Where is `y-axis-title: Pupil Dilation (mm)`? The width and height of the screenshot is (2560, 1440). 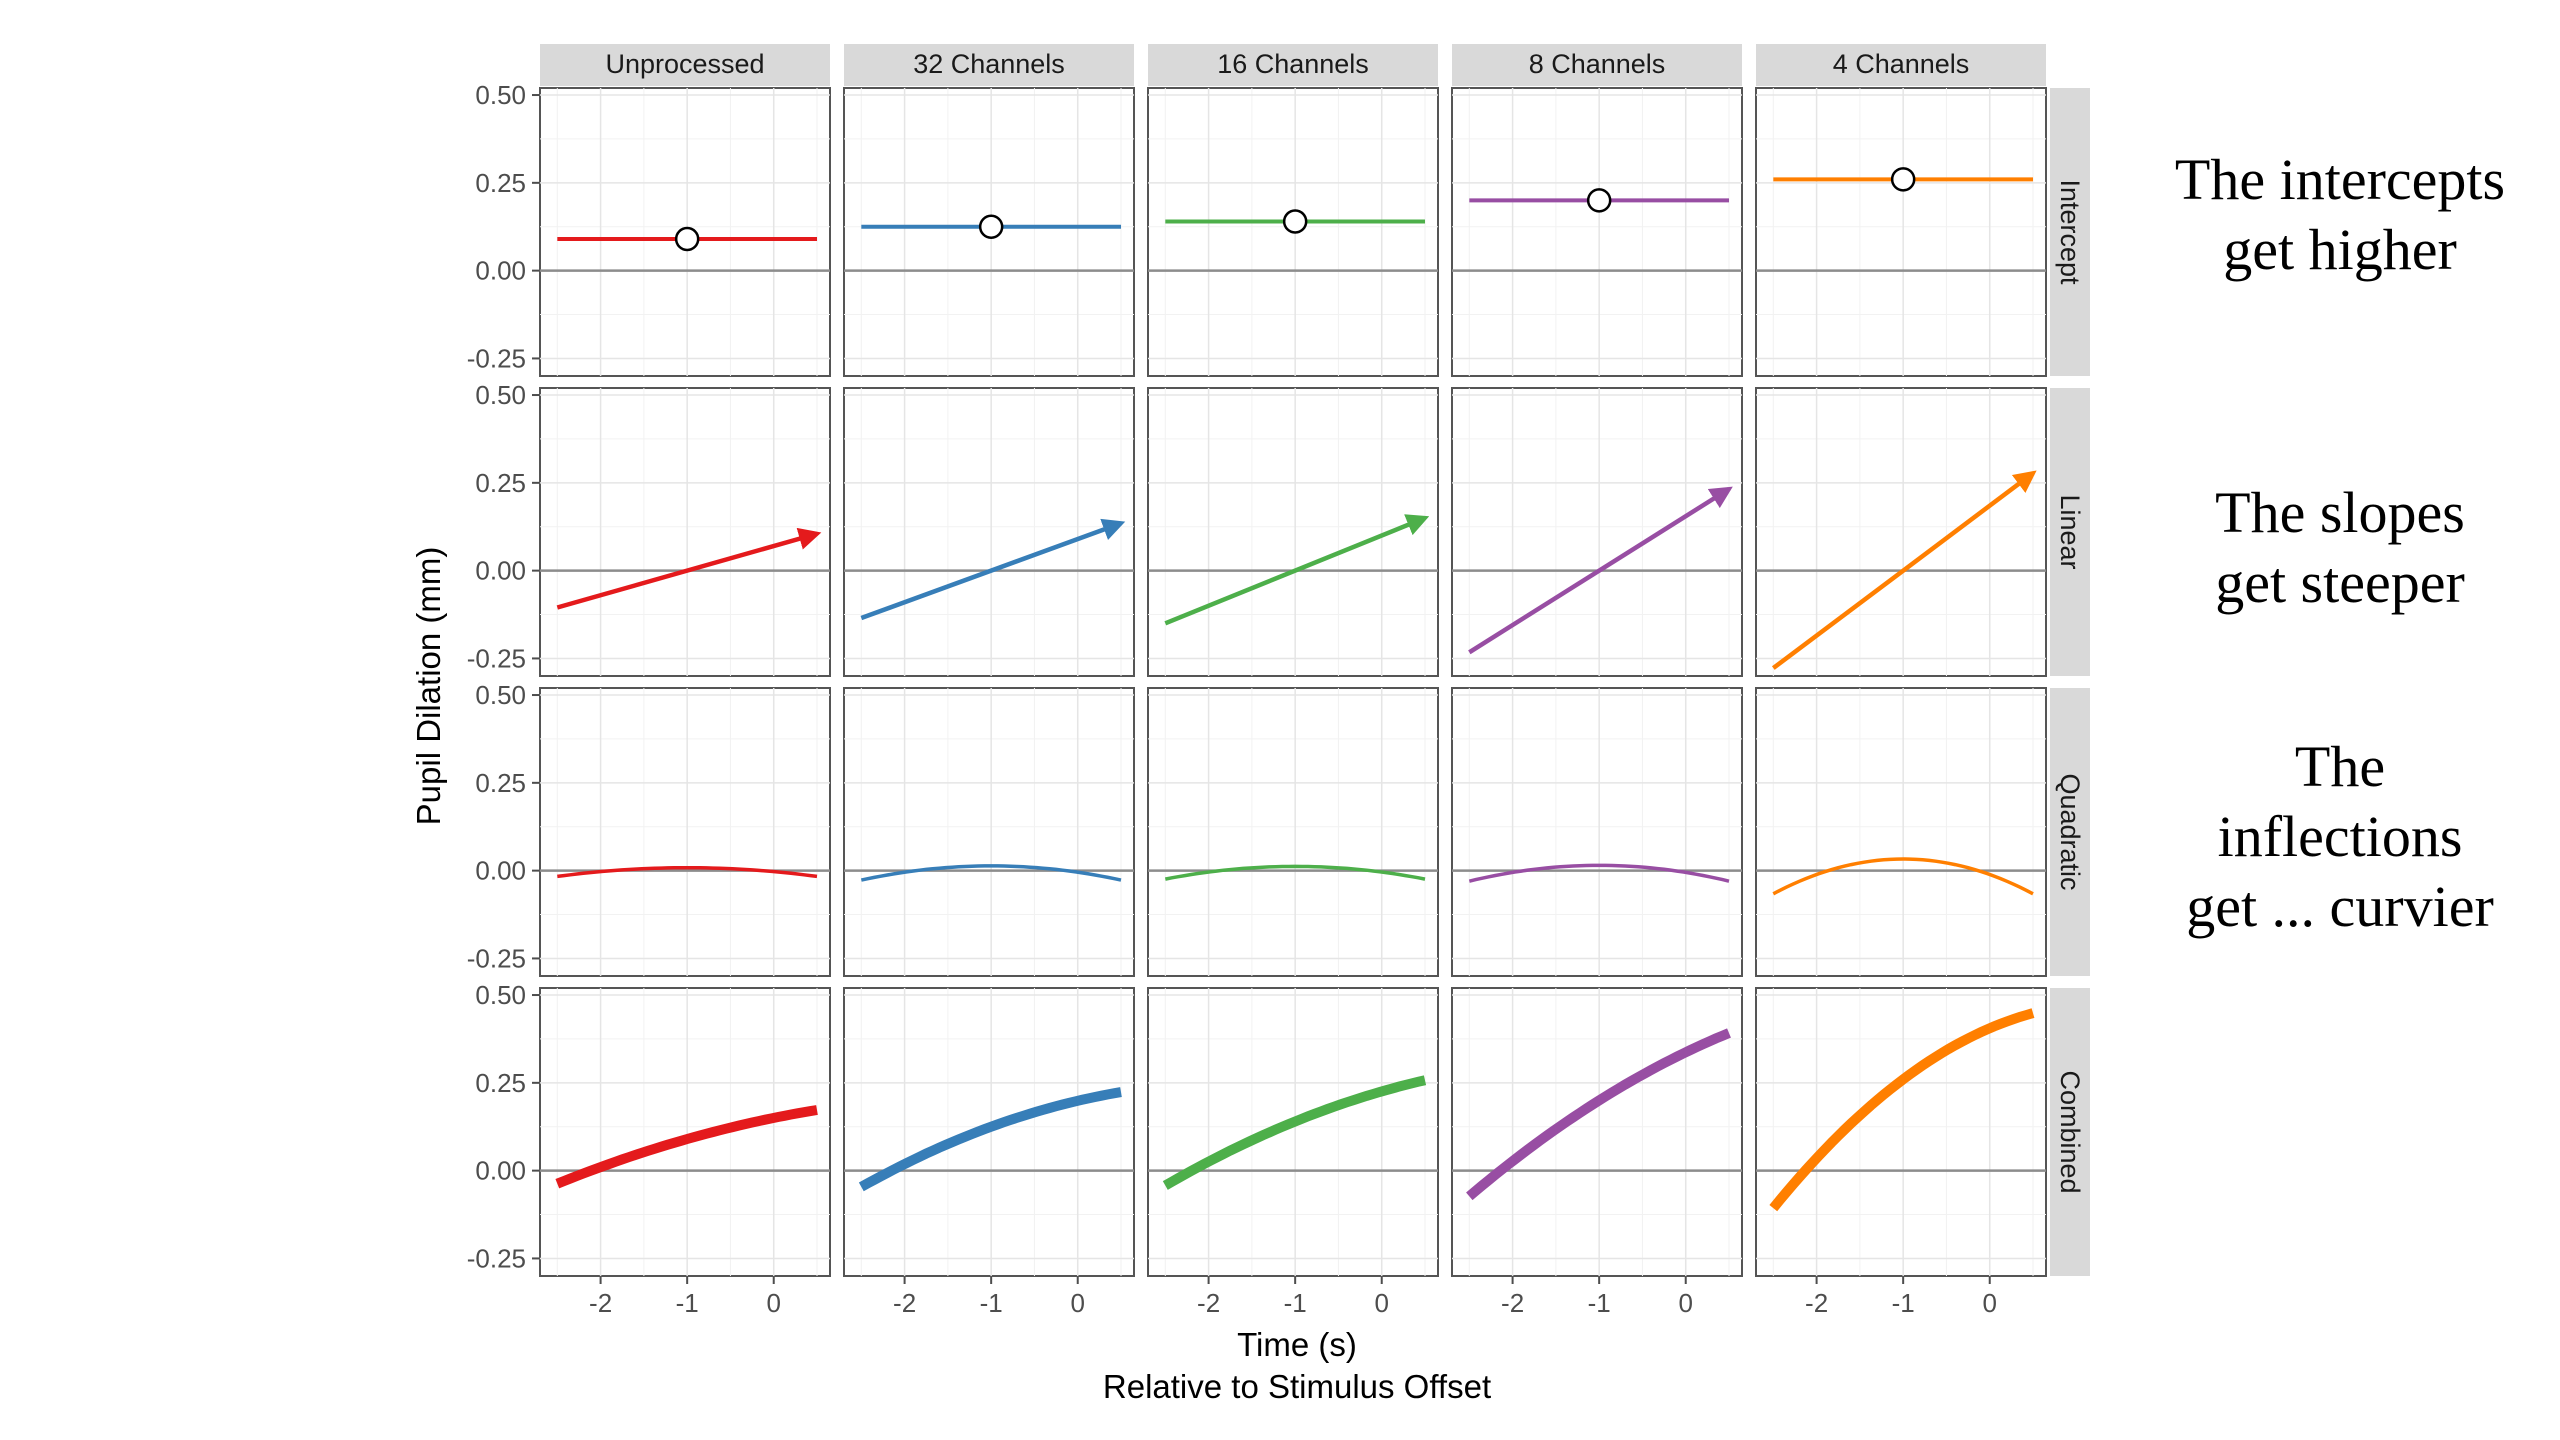 y-axis-title: Pupil Dilation (mm) is located at coordinates (428, 686).